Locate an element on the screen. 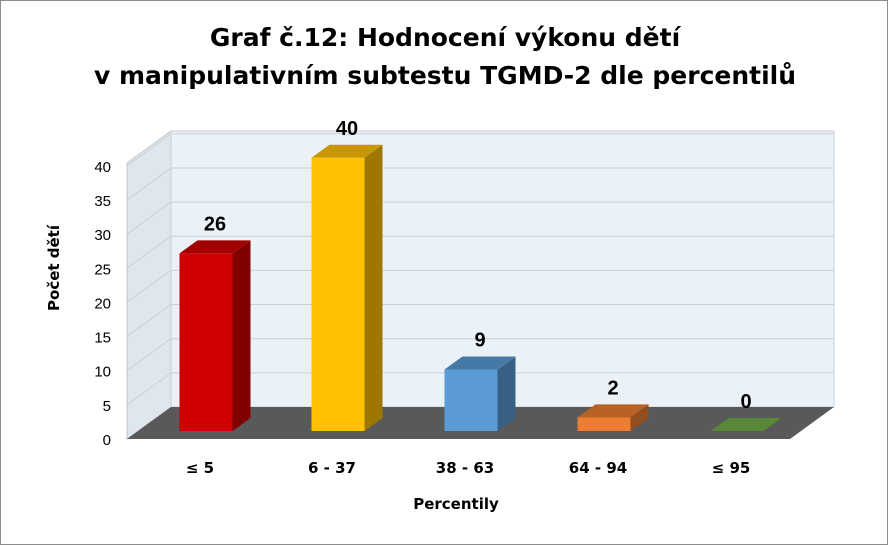 The height and width of the screenshot is (545, 888). y-tick-label: 40 is located at coordinates (102, 167).